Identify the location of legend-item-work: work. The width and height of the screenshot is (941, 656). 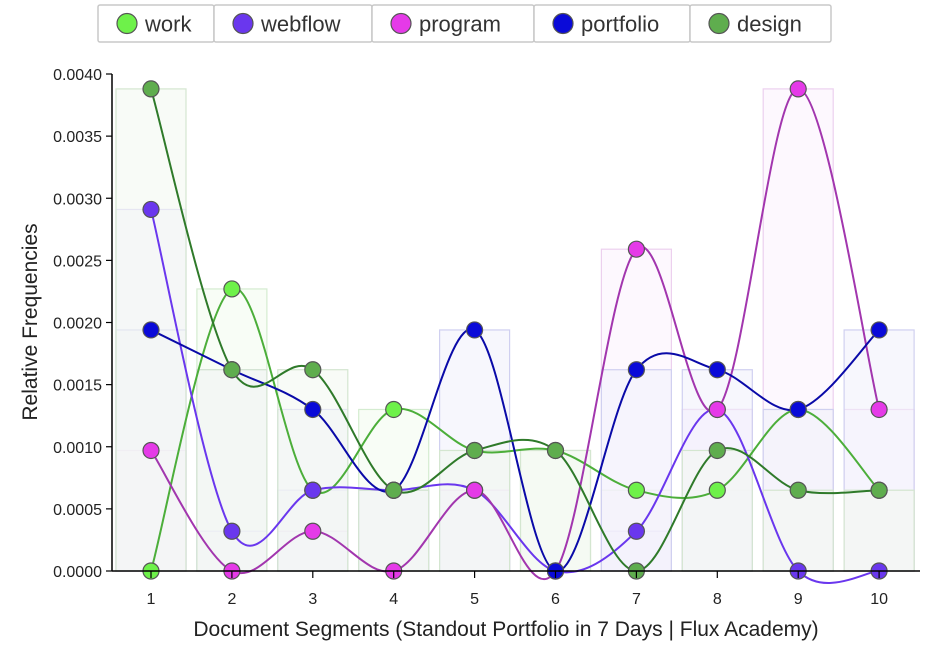
(156, 23).